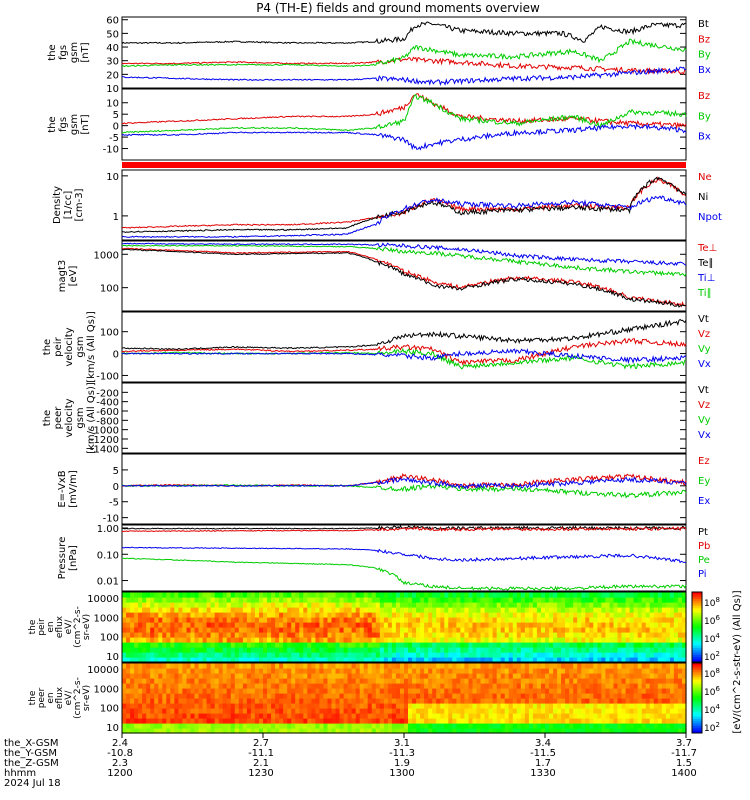  What do you see at coordinates (404, 277) in the screenshot?
I see `series-Te⊥` at bounding box center [404, 277].